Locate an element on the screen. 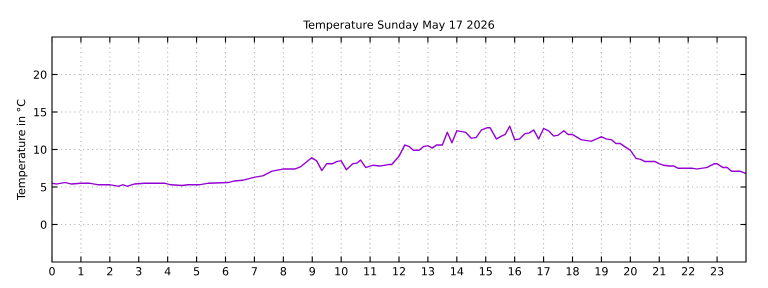 This screenshot has height=288, width=768. x-tick-label: 23 is located at coordinates (717, 271).